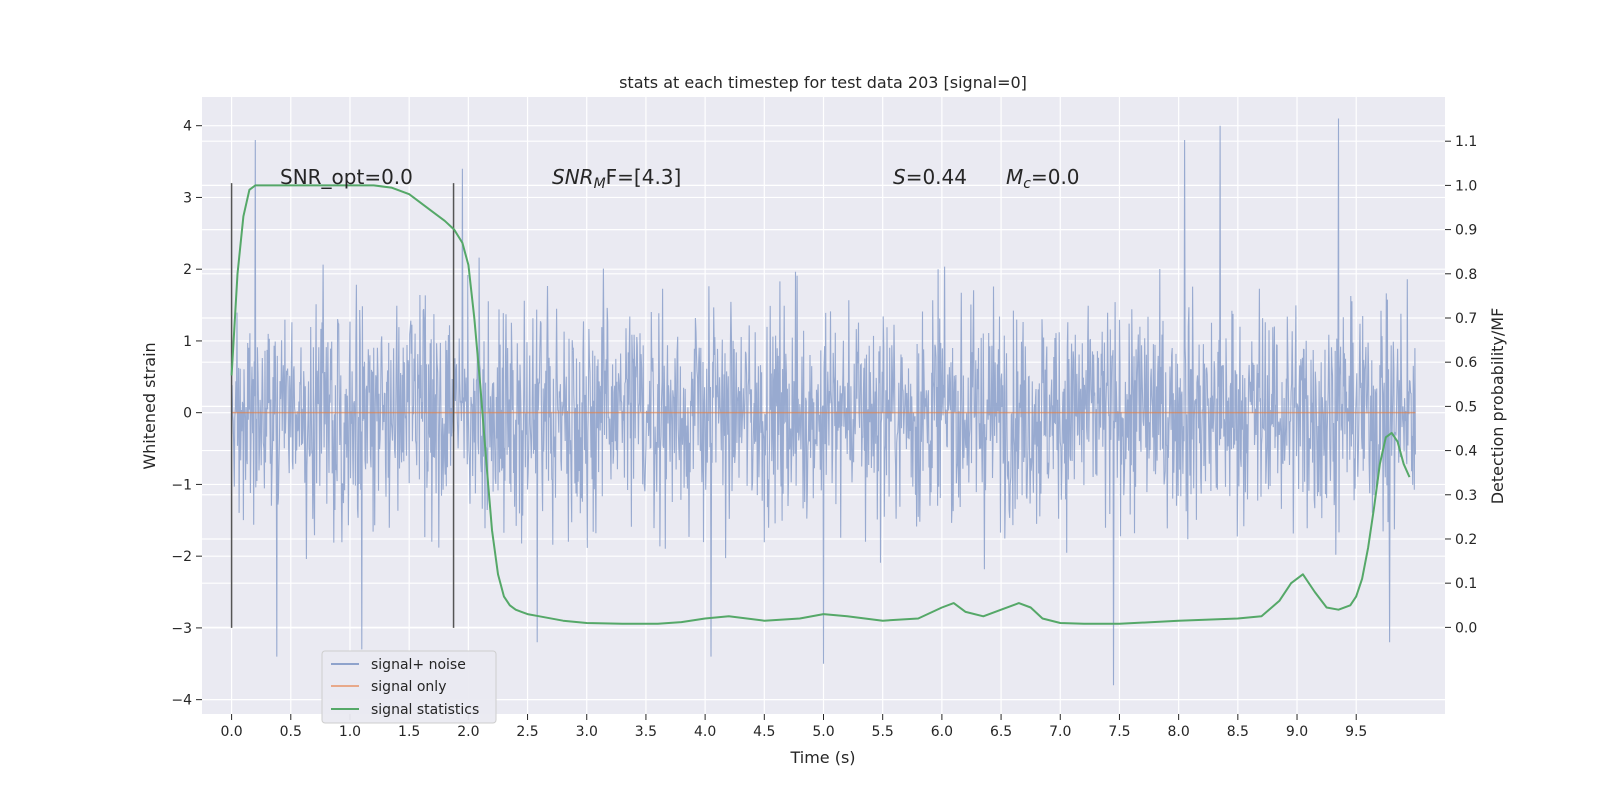 This screenshot has height=800, width=1600. I want to click on y2-axis-ticks: 0.0 0.1 0.2 0.3 0.4 0.5 0.6 0.7 0.8 0.9 1.0 1.1, so click(1461, 385).